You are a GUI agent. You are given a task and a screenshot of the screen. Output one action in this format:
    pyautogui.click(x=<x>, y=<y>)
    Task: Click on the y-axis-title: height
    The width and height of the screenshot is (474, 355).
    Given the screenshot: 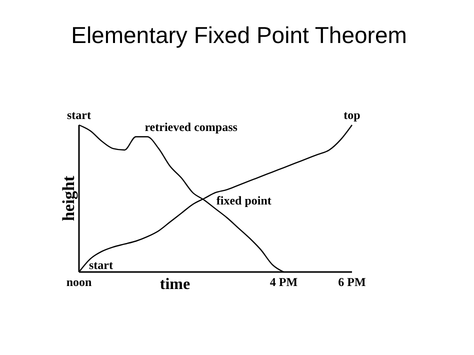 What is the action you would take?
    pyautogui.click(x=68, y=198)
    